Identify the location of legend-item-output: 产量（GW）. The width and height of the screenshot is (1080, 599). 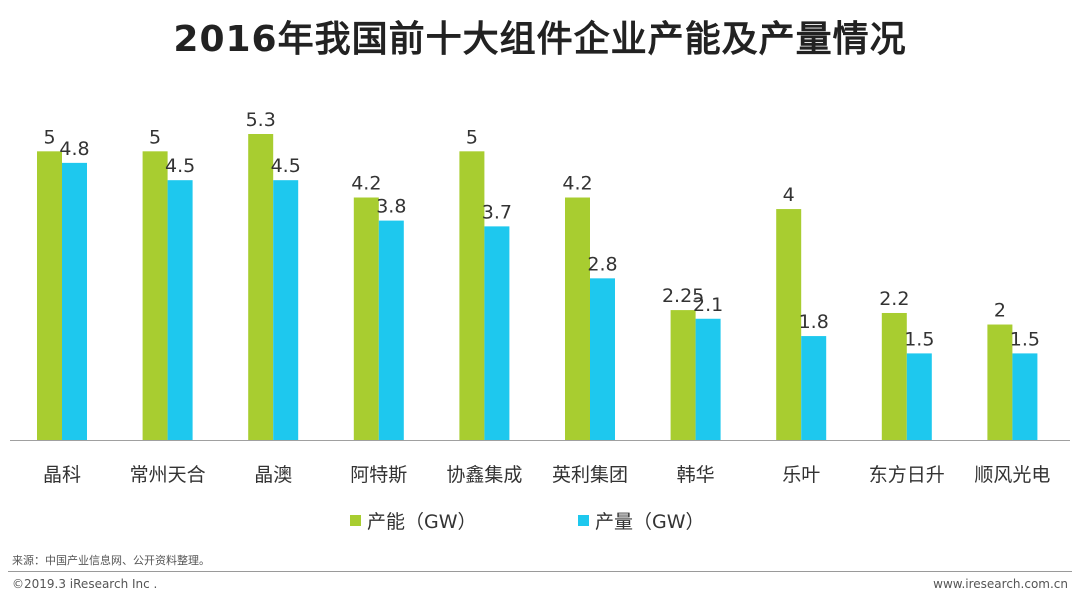
(641, 520).